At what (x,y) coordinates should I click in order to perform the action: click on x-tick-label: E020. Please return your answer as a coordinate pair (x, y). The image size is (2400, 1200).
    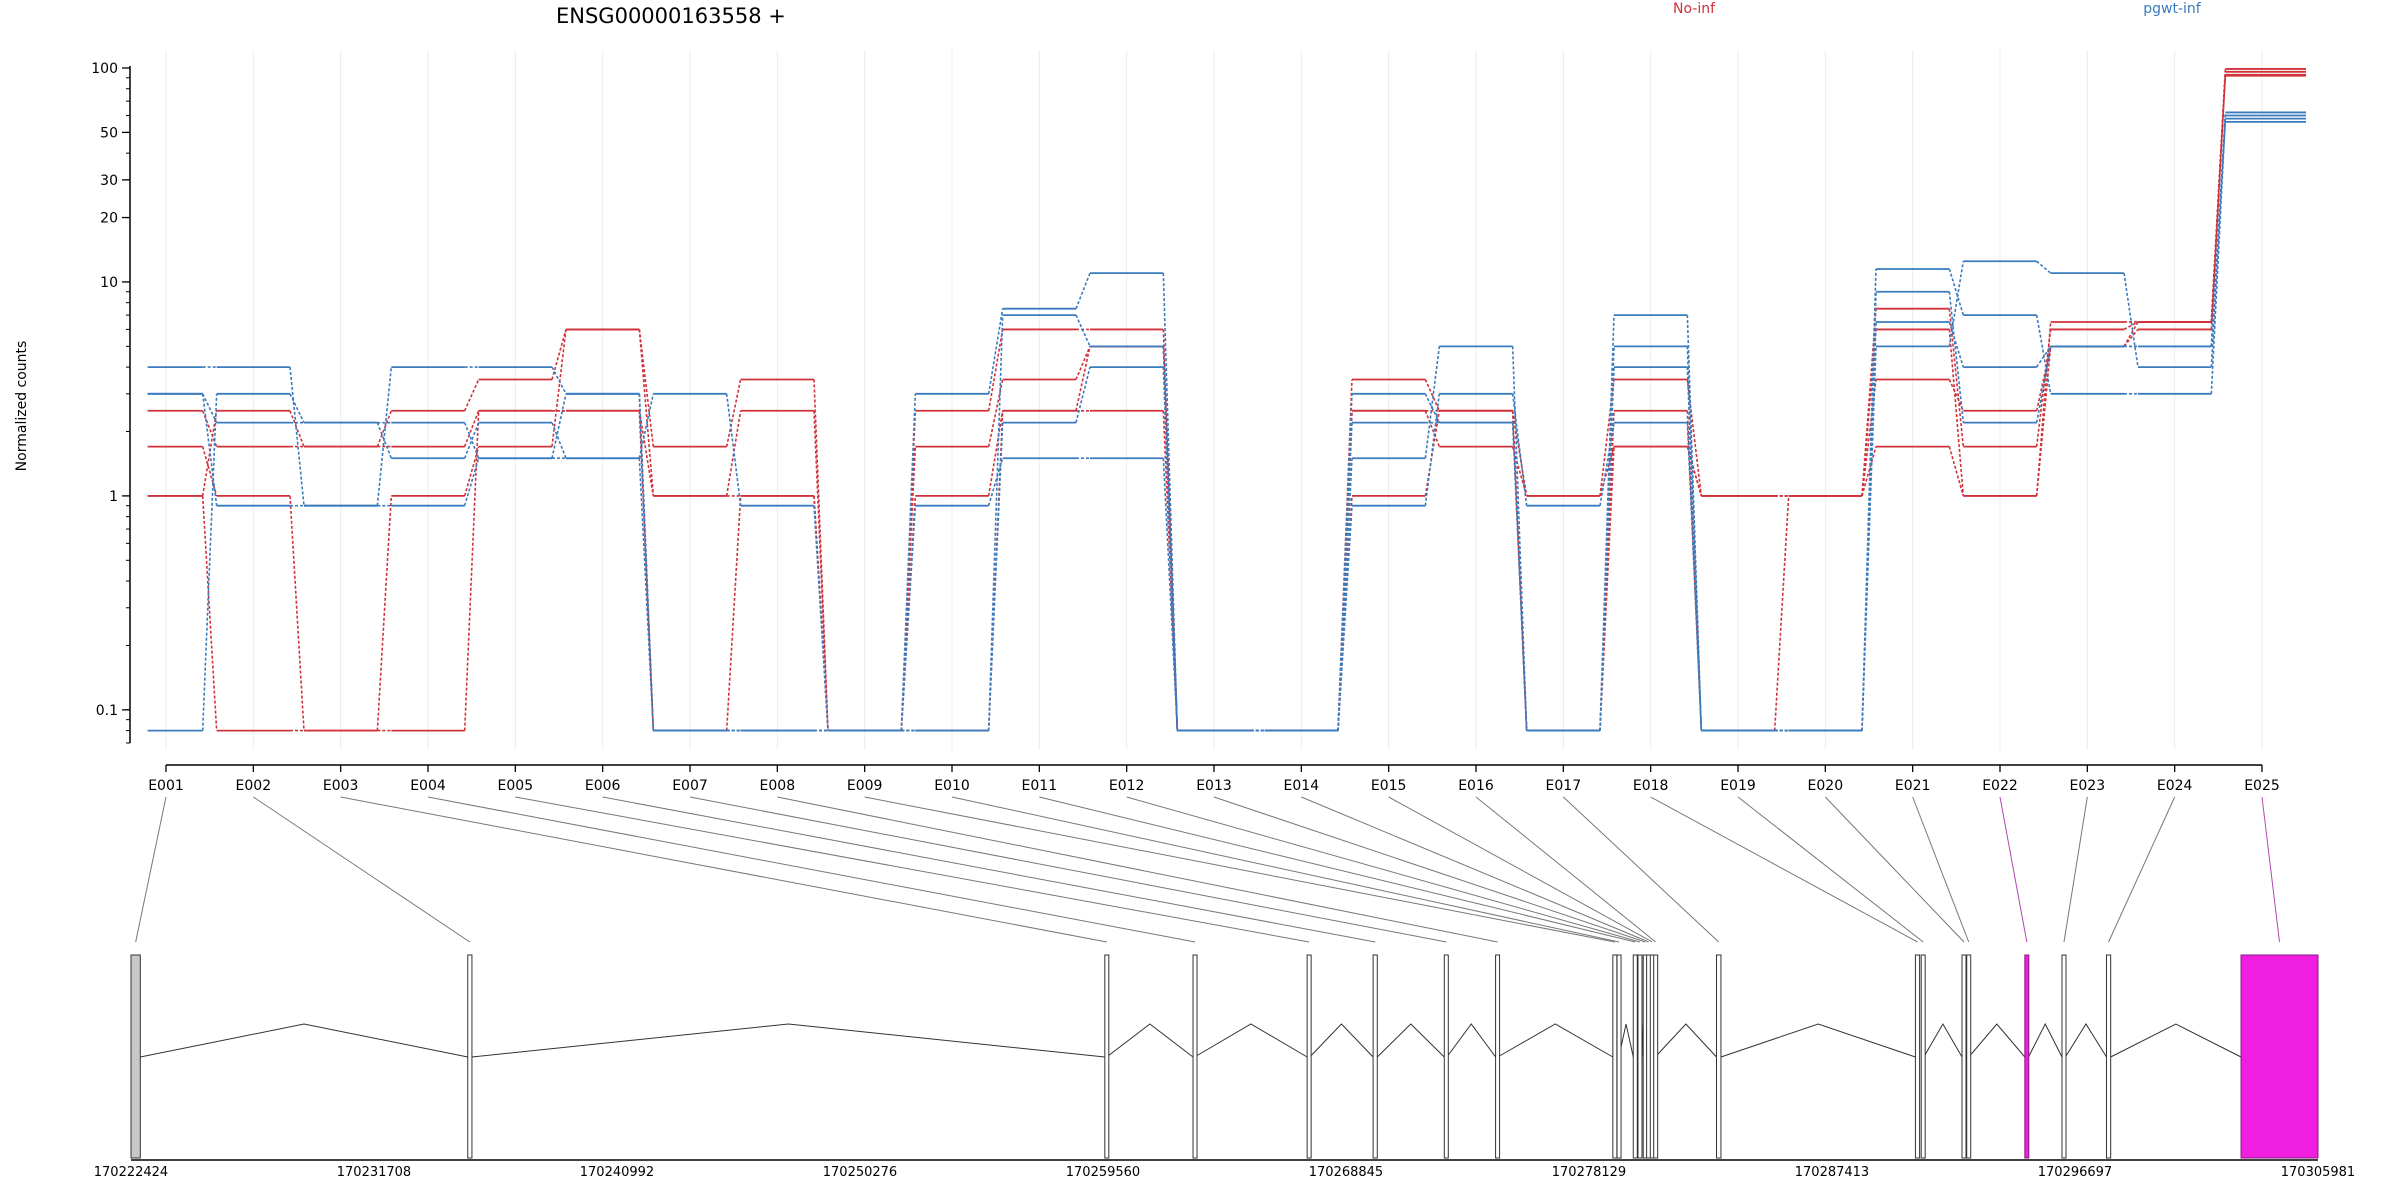
    Looking at the image, I should click on (1826, 786).